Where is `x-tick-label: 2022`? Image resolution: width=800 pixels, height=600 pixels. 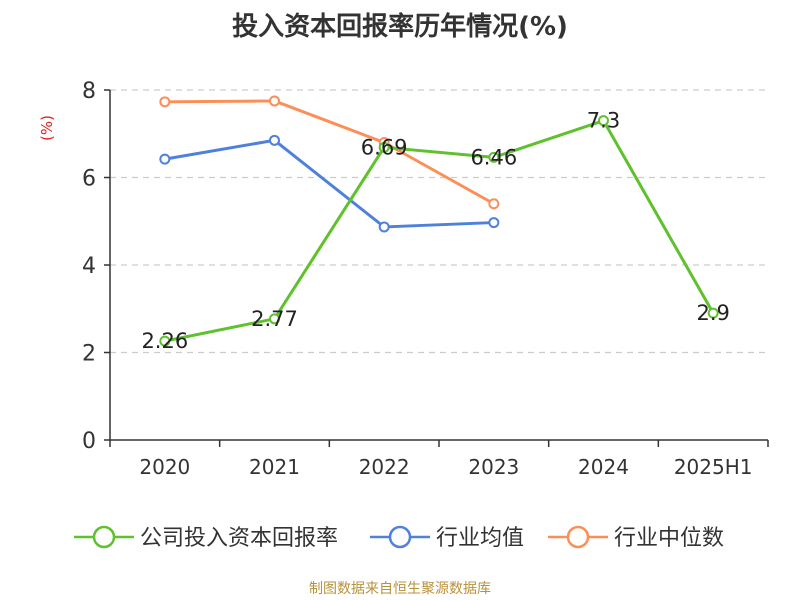 x-tick-label: 2022 is located at coordinates (384, 467).